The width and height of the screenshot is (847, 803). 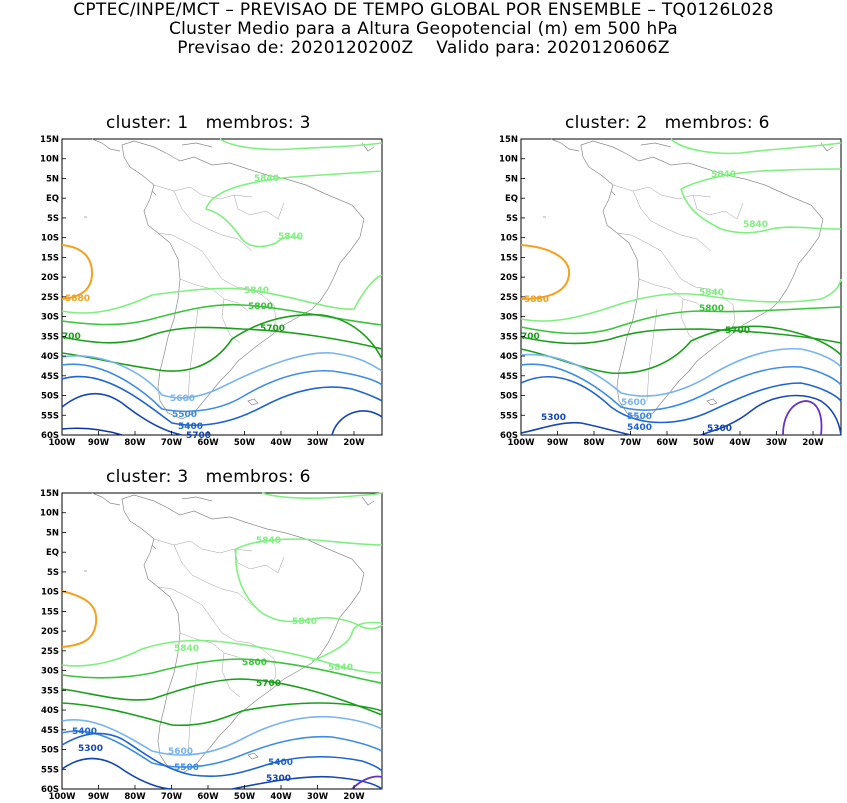 I want to click on lon-tick-label: 70W, so click(x=631, y=443).